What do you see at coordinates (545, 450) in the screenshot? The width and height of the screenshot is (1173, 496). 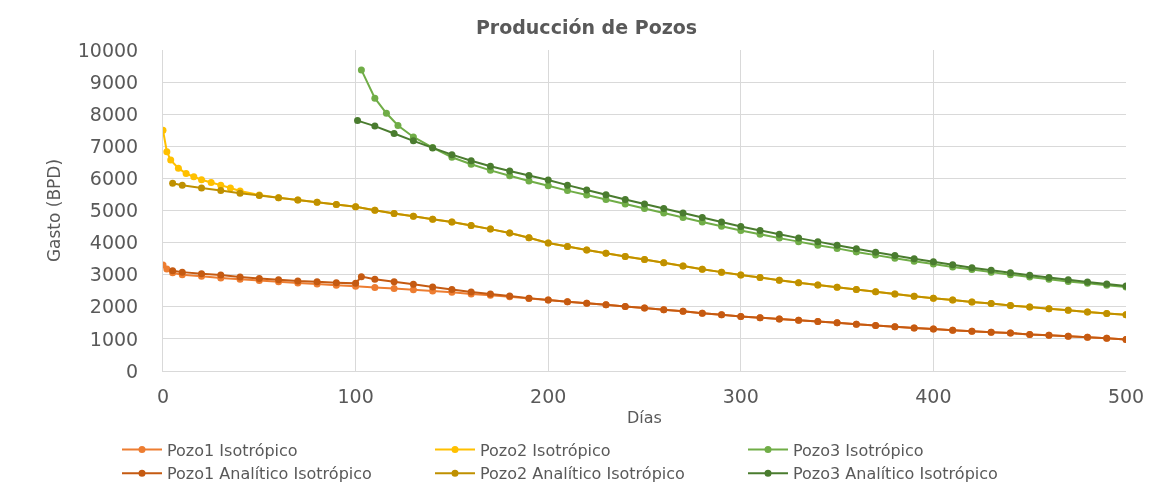 I see `legend-label: Pozo2 Isotrópico` at bounding box center [545, 450].